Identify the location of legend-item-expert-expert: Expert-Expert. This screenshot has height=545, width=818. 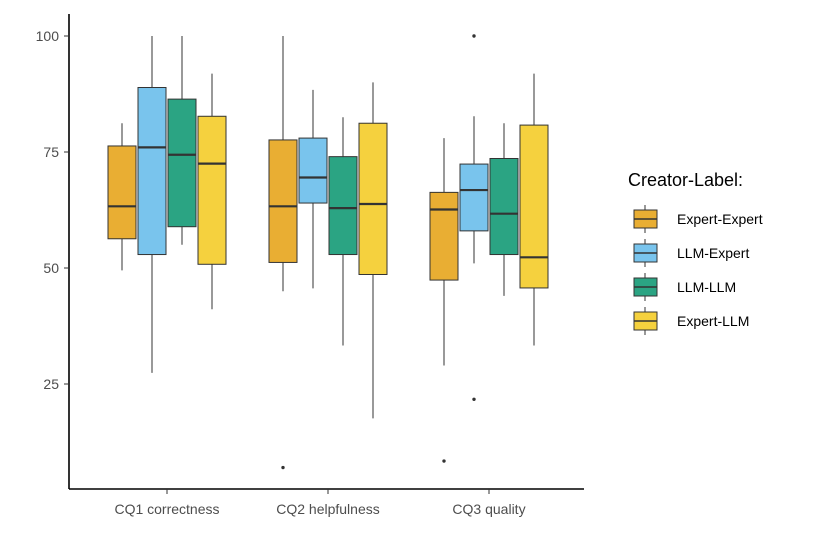
(698, 219).